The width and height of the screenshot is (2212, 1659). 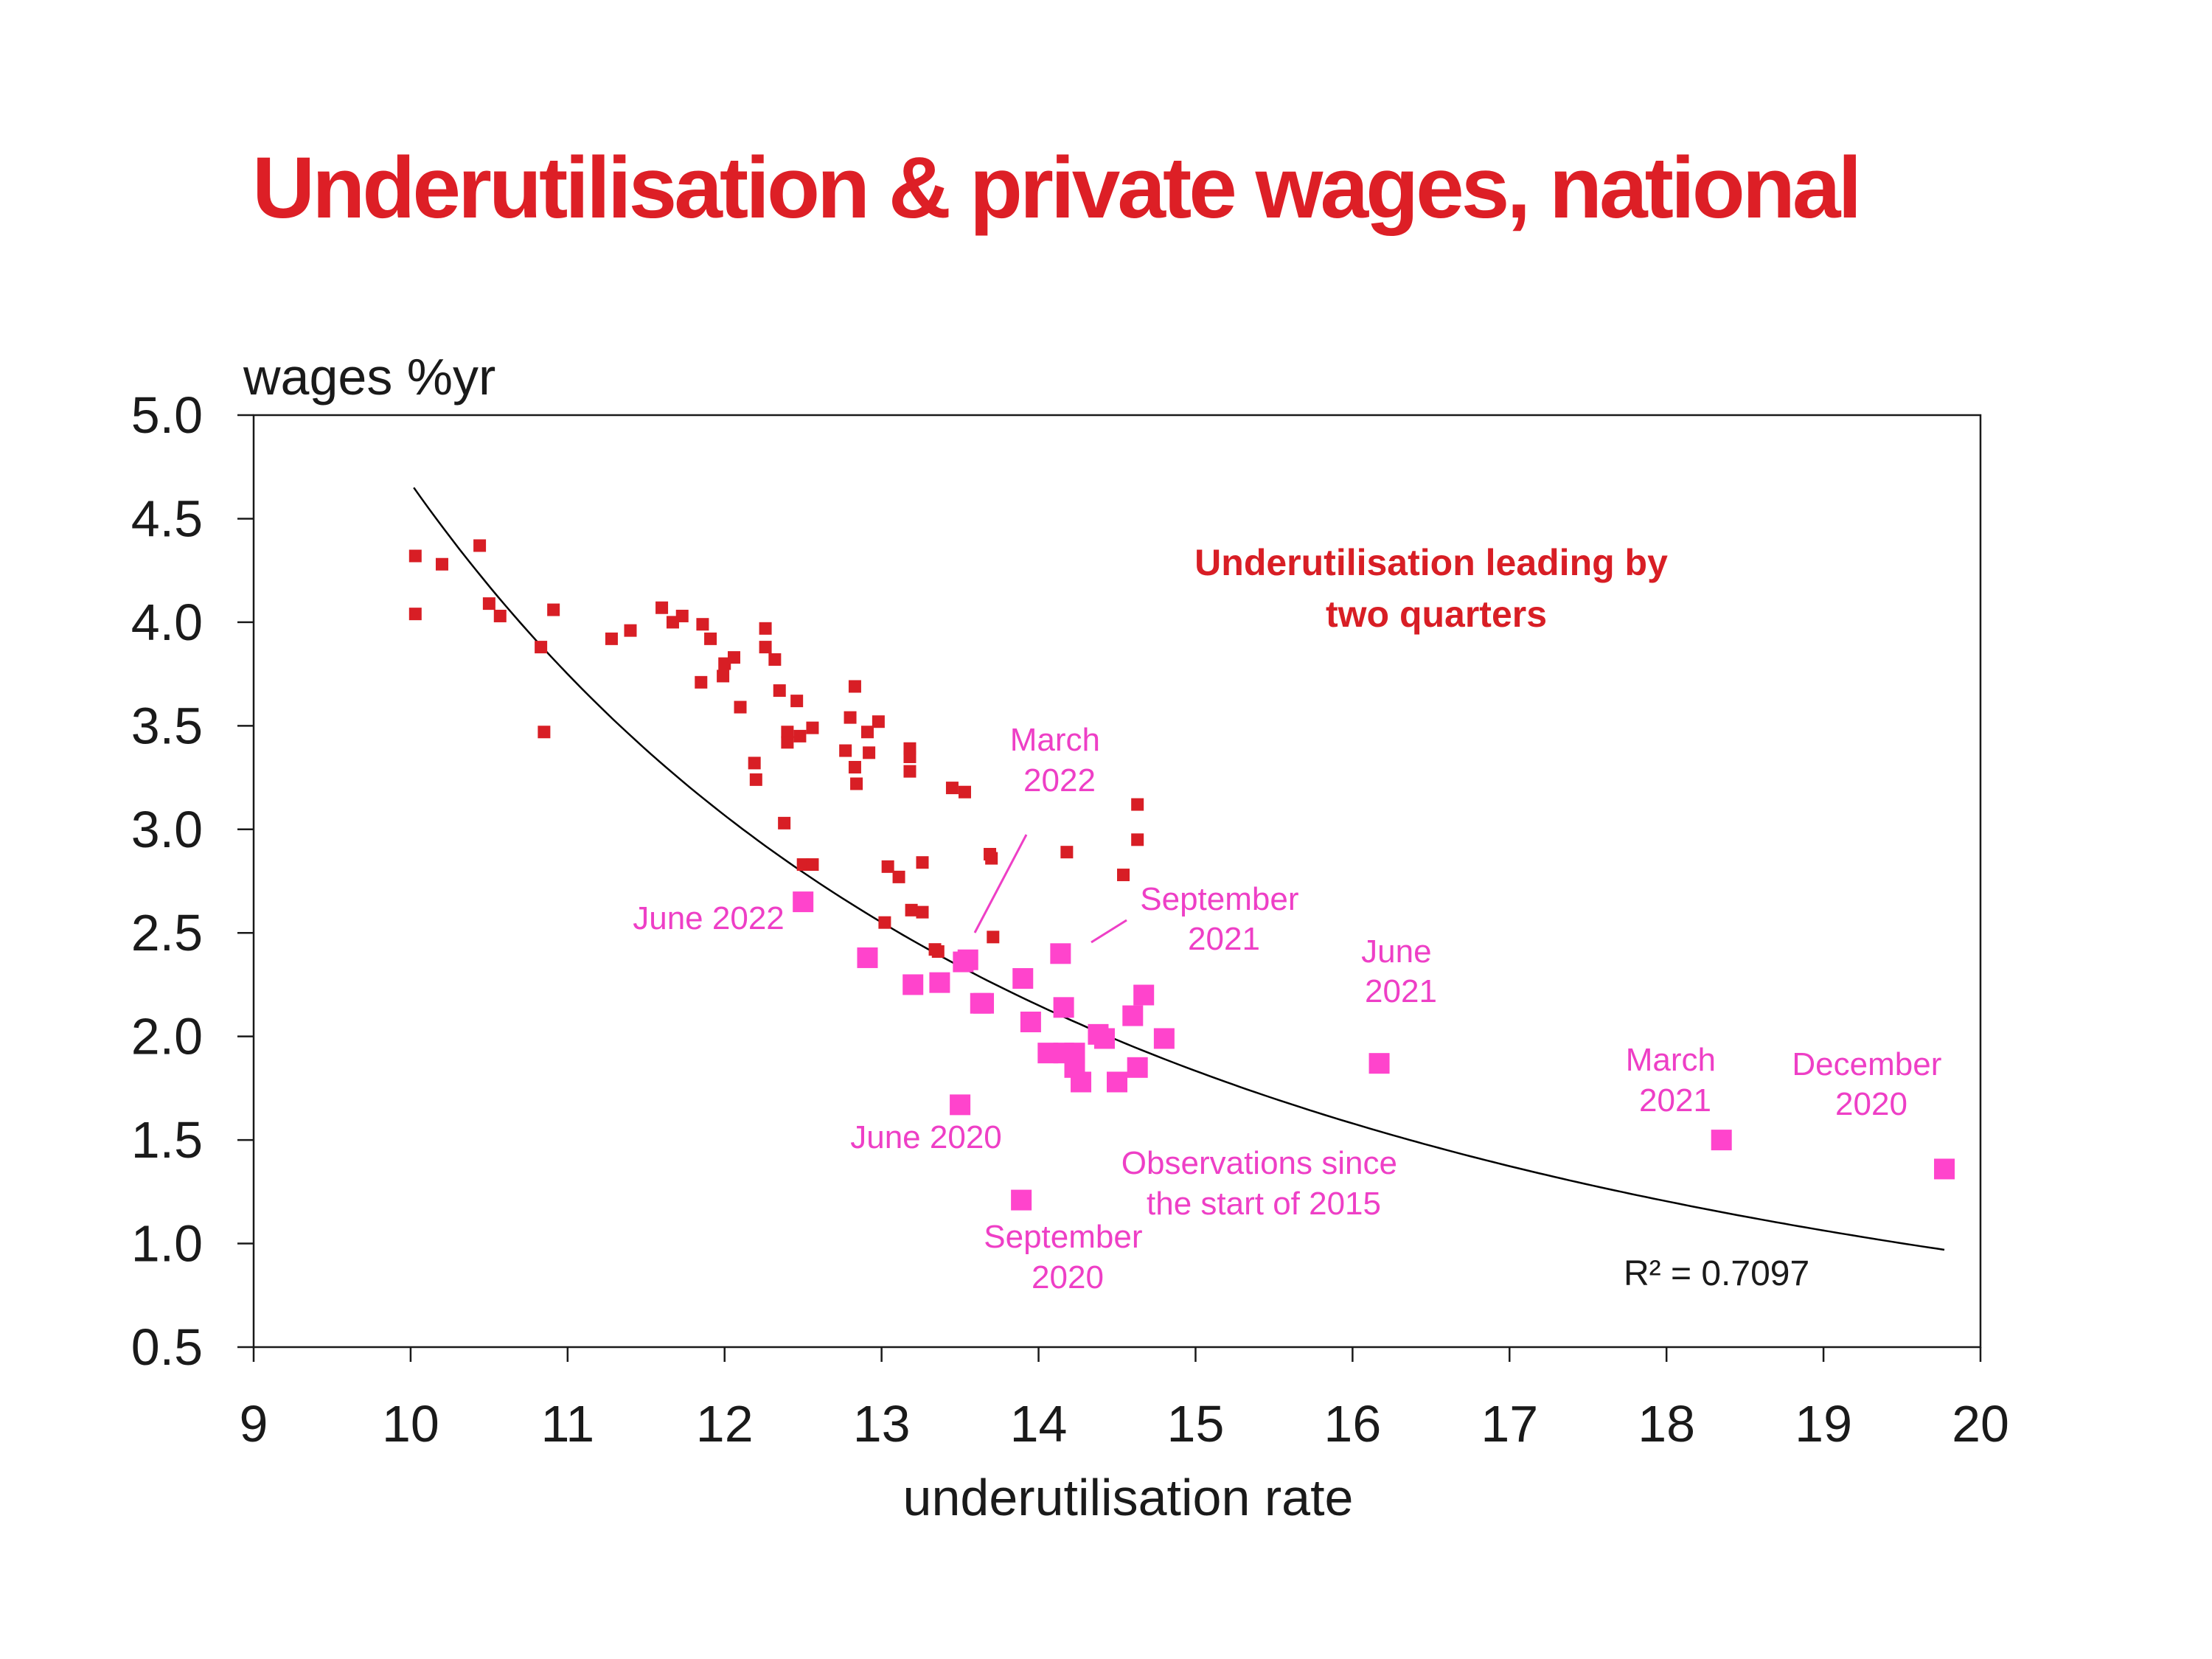 I want to click on y-axis-ticks: 0.5 1.0 1.5 2.0 2.5 3.0 3.5 4.0 4.5 5.0, so click(x=192, y=881).